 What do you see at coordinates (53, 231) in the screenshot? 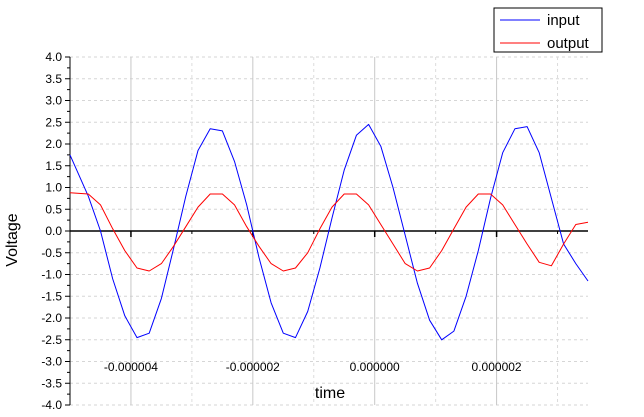
I see `y-tick-label: 0.0` at bounding box center [53, 231].